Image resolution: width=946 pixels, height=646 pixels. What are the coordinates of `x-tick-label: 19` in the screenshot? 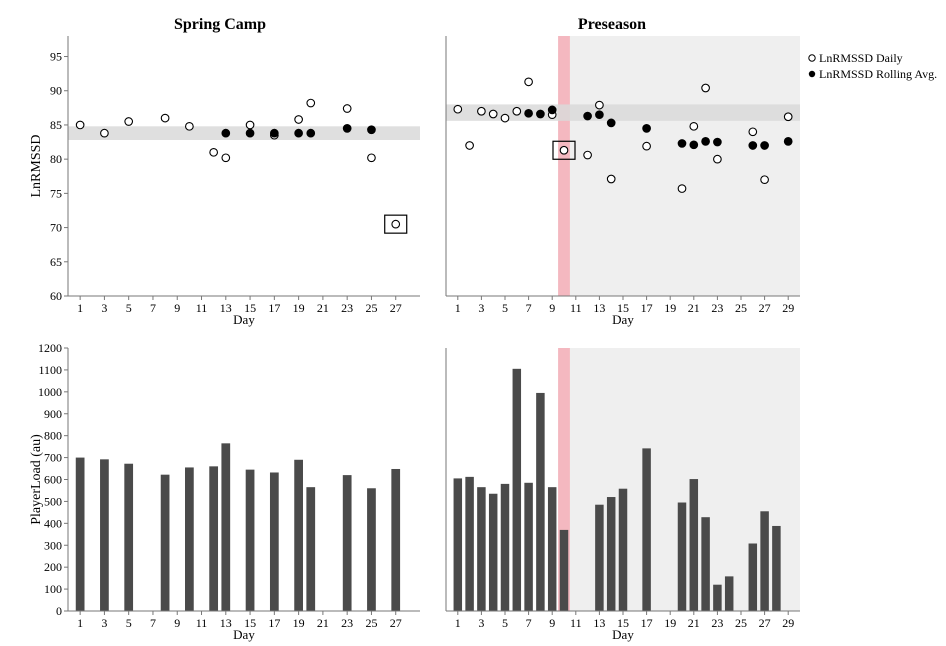 It's located at (670, 308).